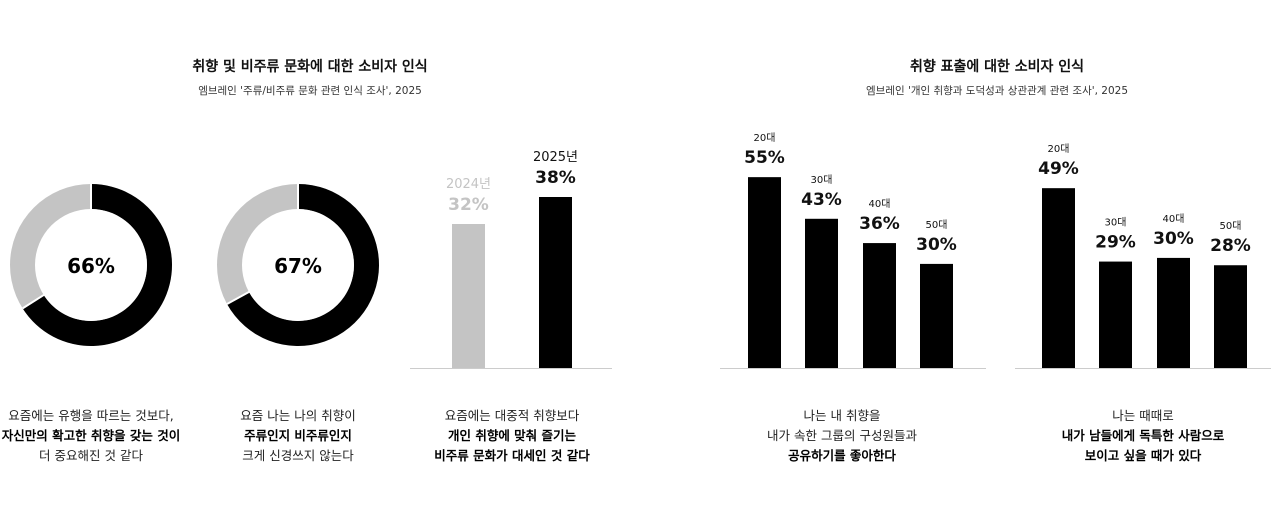 This screenshot has height=527, width=1280. I want to click on caption-line: 자신만의 확고한 취향을 갖는 것이, so click(91, 435).